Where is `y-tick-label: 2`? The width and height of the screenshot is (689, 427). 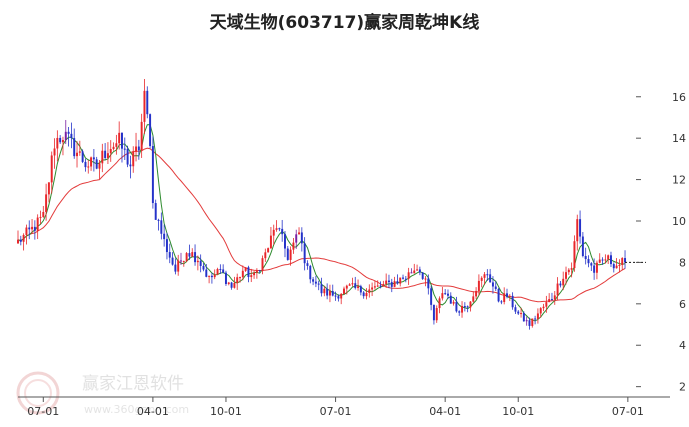
y-tick-label: 2 is located at coordinates (682, 387).